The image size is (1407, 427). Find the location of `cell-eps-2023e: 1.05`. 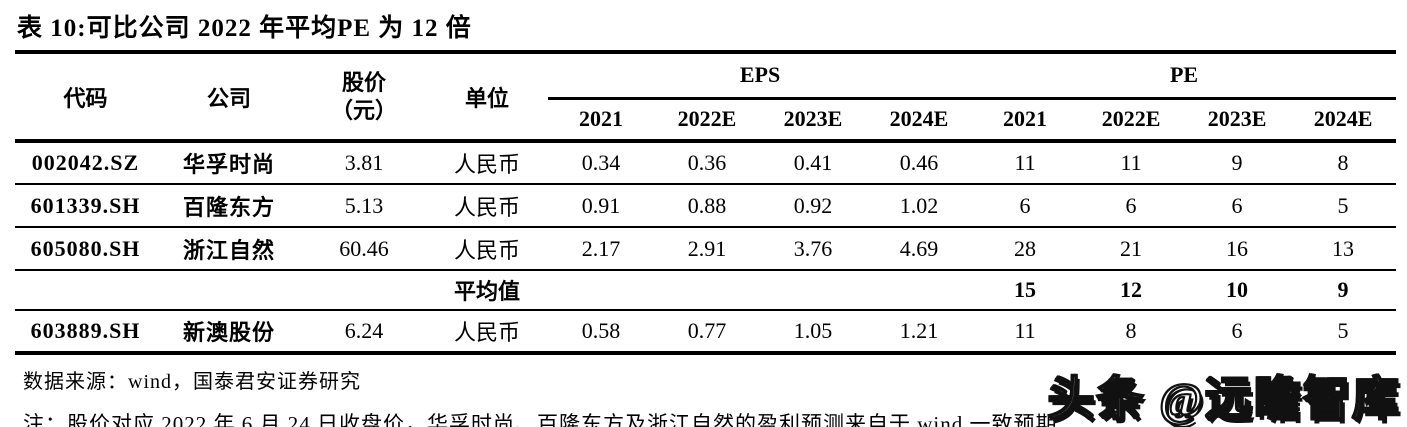

cell-eps-2023e: 1.05 is located at coordinates (813, 332).